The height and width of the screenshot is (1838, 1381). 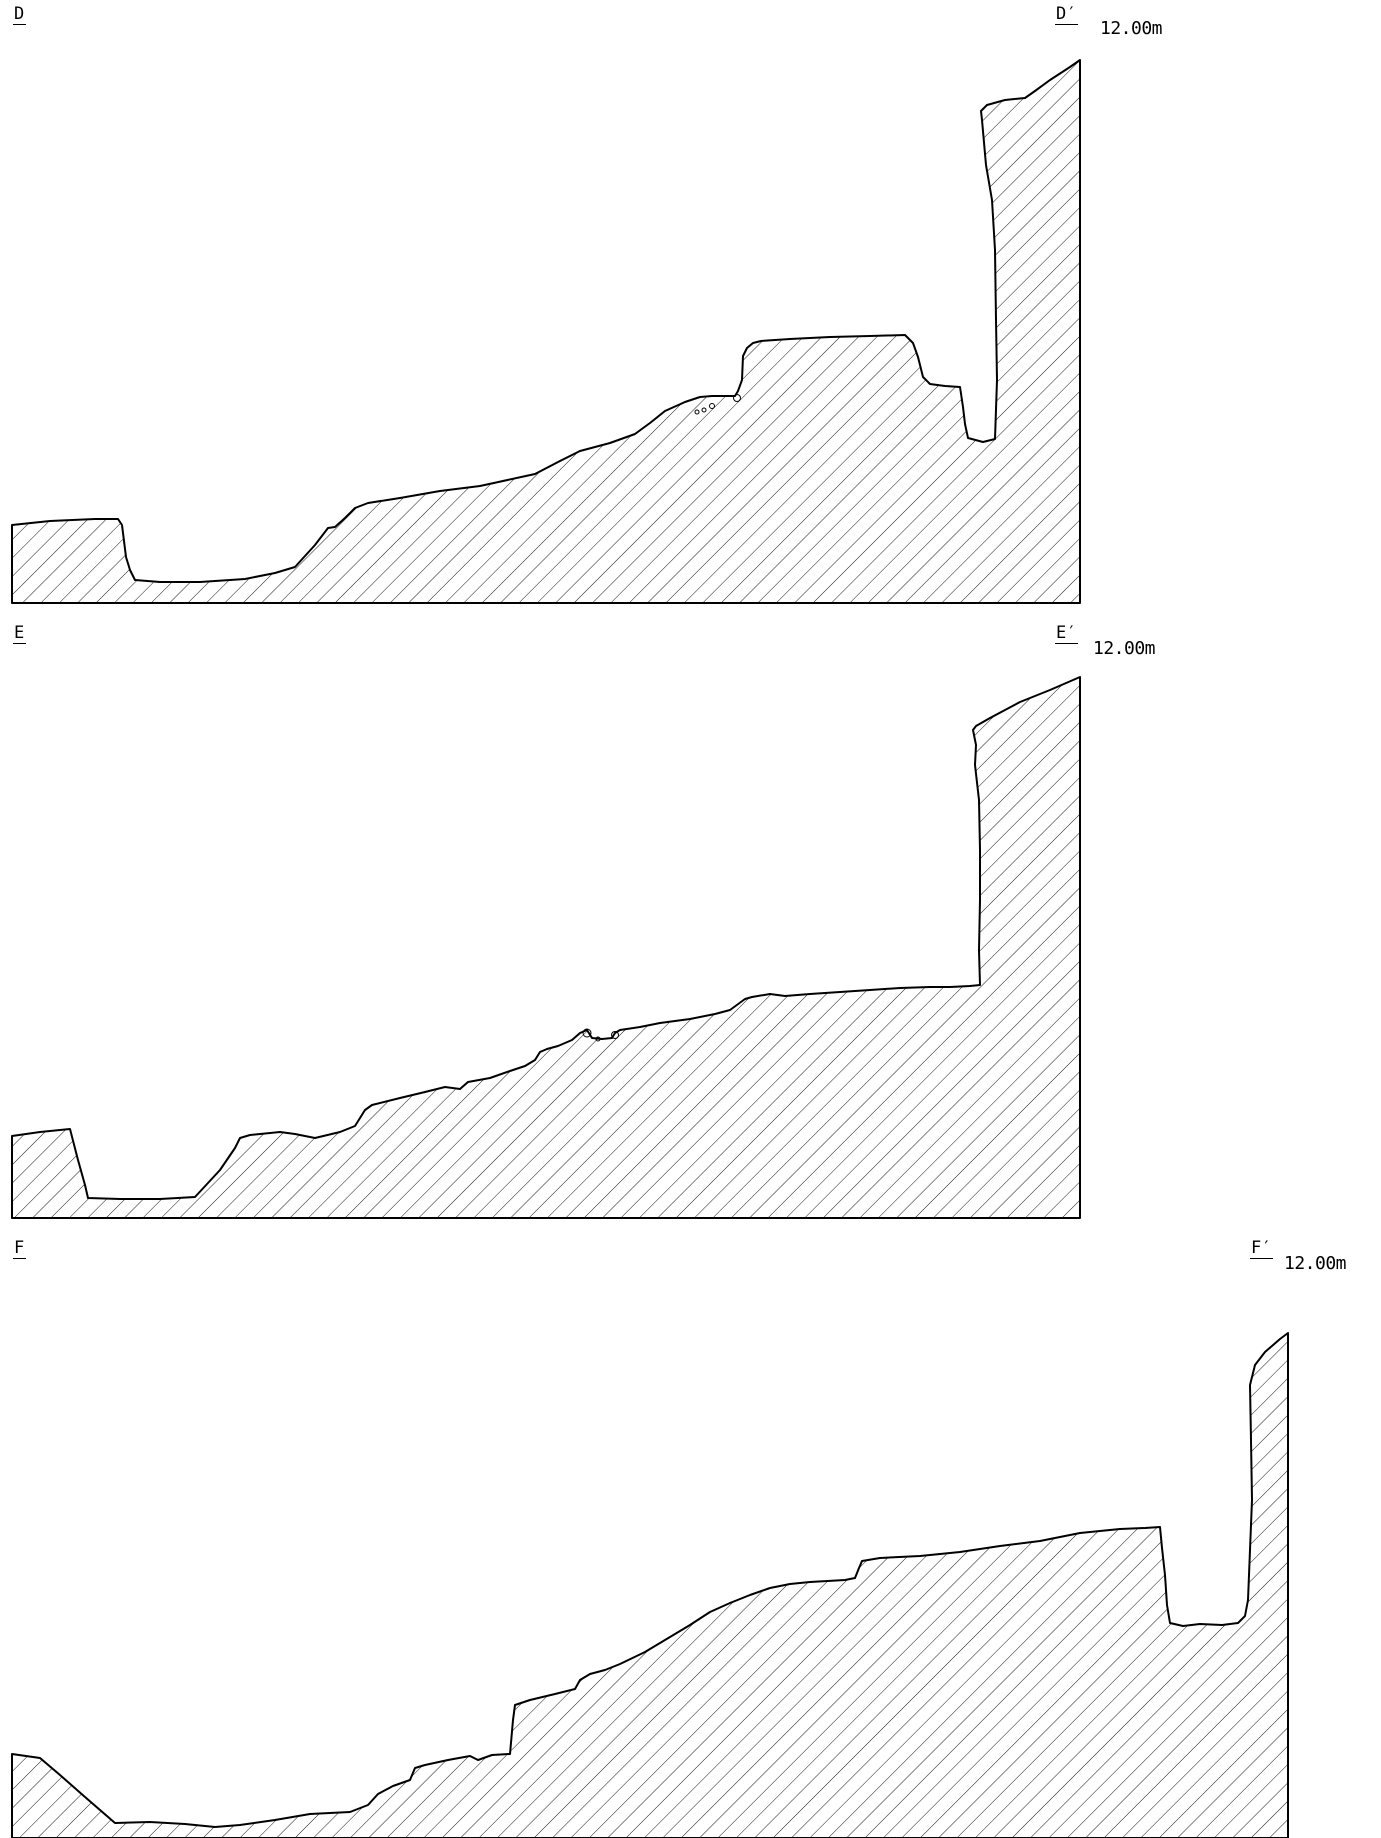 What do you see at coordinates (600, 1035) in the screenshot?
I see `section-e-small-stones` at bounding box center [600, 1035].